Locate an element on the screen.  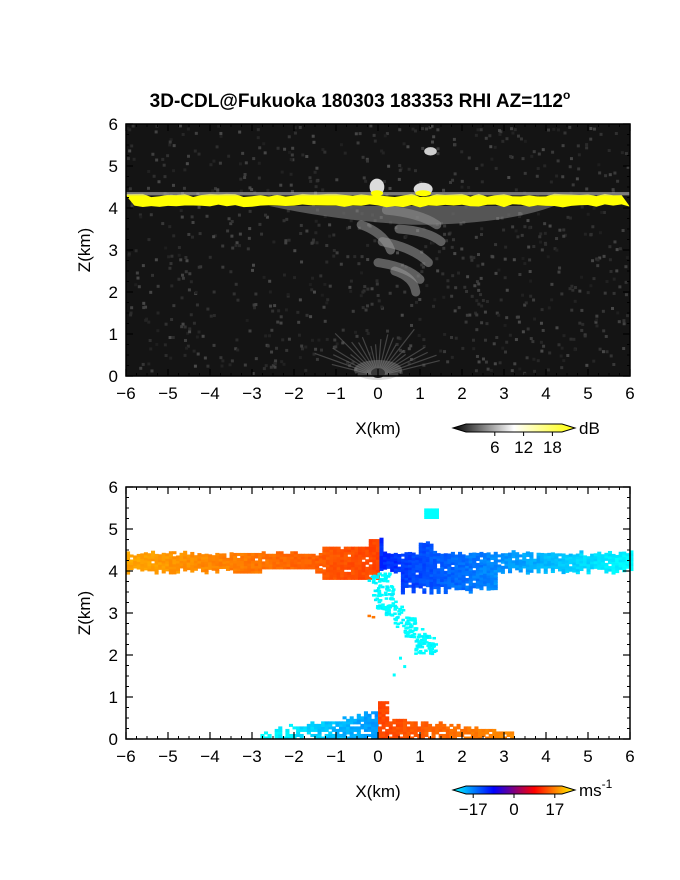
colorbar-unit: ms-1 is located at coordinates (596, 788).